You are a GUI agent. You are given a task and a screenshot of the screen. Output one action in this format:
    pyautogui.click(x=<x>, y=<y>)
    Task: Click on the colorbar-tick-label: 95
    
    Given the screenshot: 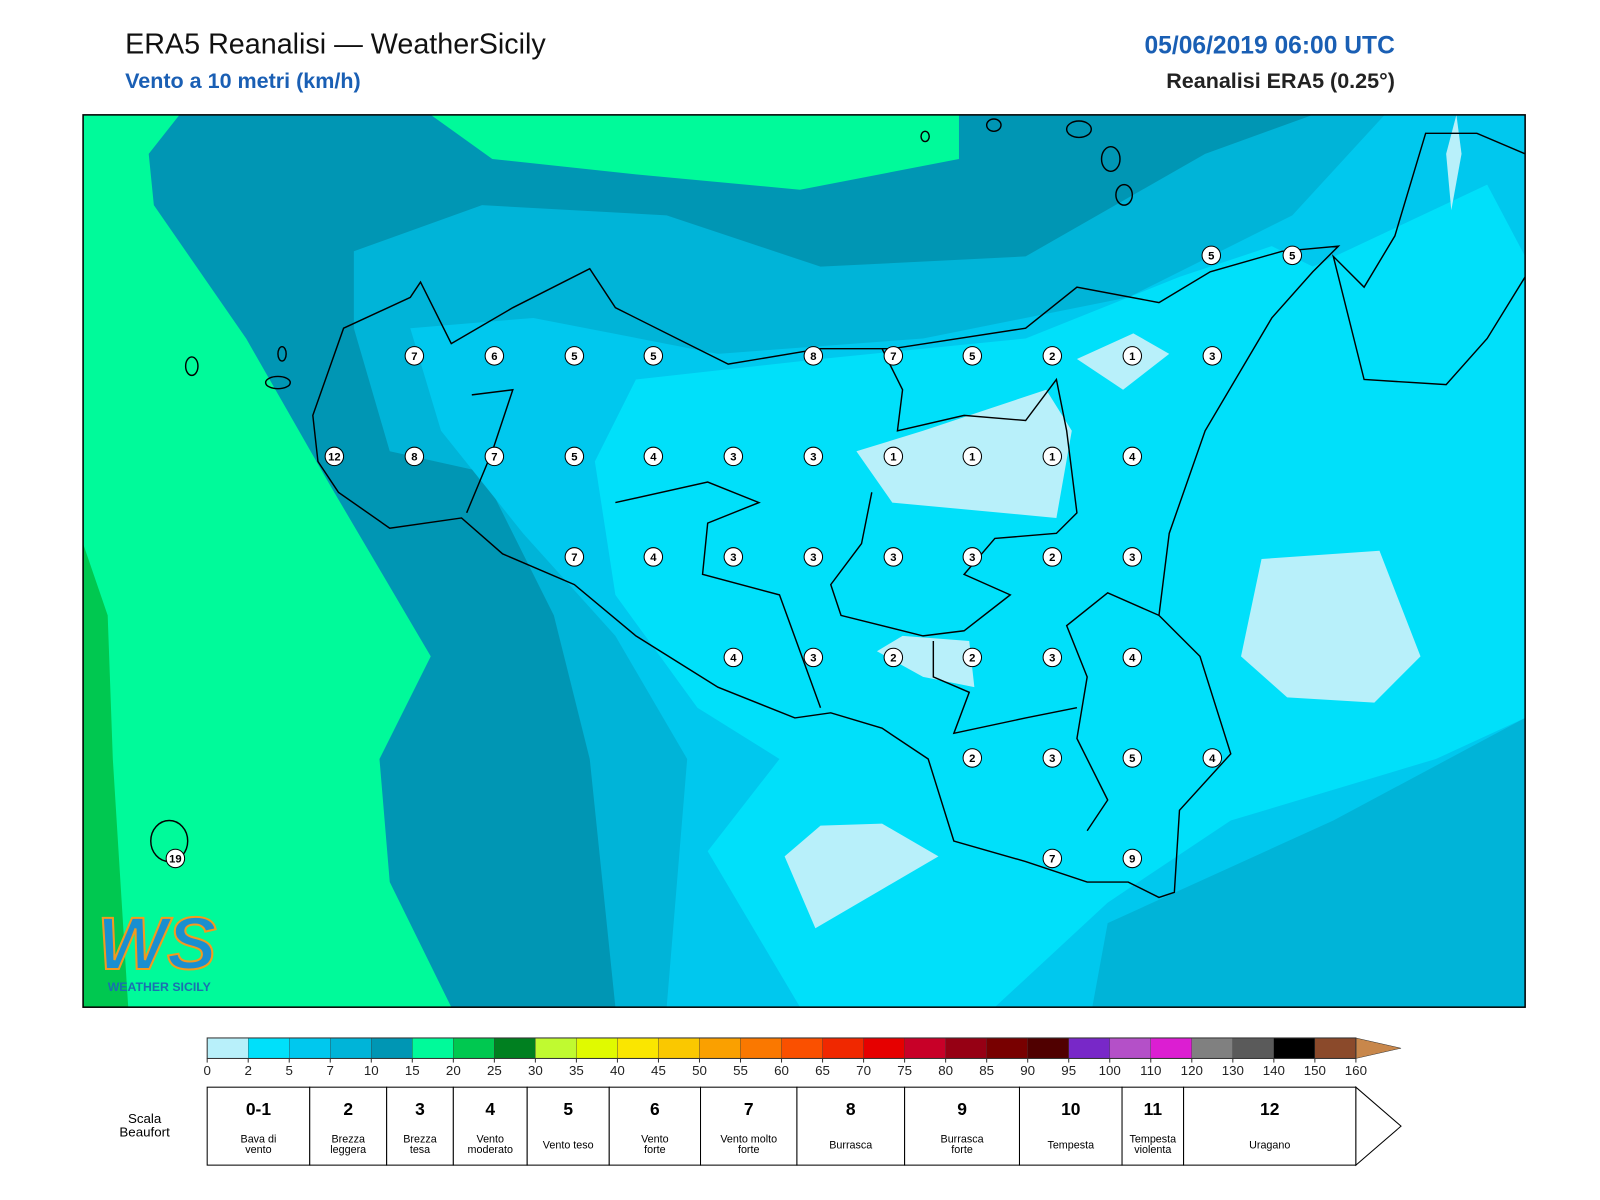 What is the action you would take?
    pyautogui.click(x=1068, y=1070)
    